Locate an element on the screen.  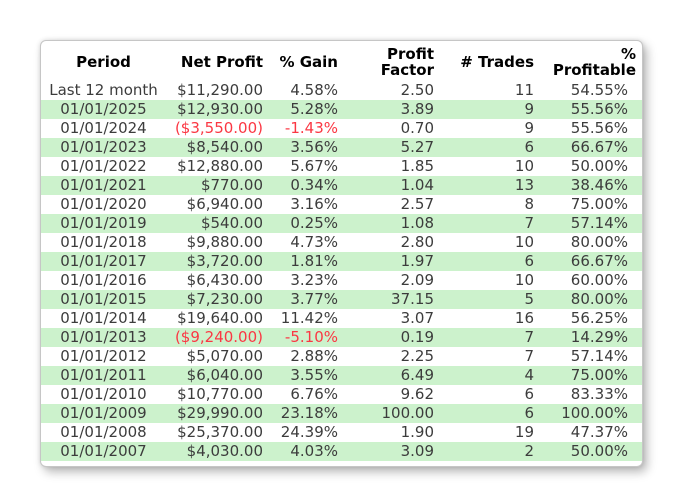
cell-pct-gain: 0.34% is located at coordinates (314, 185).